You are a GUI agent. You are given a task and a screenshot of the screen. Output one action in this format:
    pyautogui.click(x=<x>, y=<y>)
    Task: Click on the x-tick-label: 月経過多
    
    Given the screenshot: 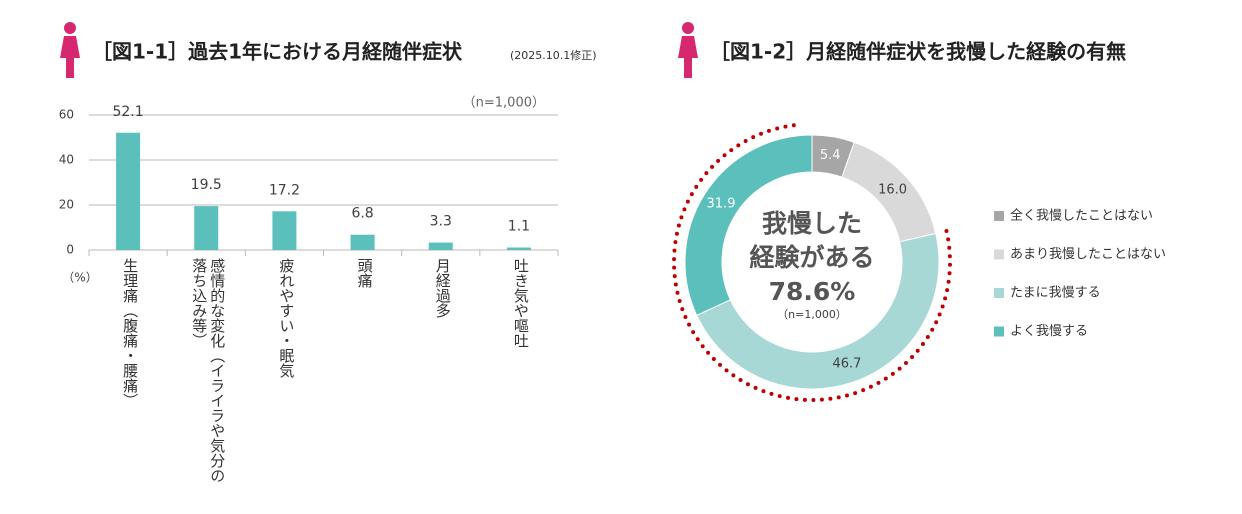 What is the action you would take?
    pyautogui.click(x=442, y=288)
    